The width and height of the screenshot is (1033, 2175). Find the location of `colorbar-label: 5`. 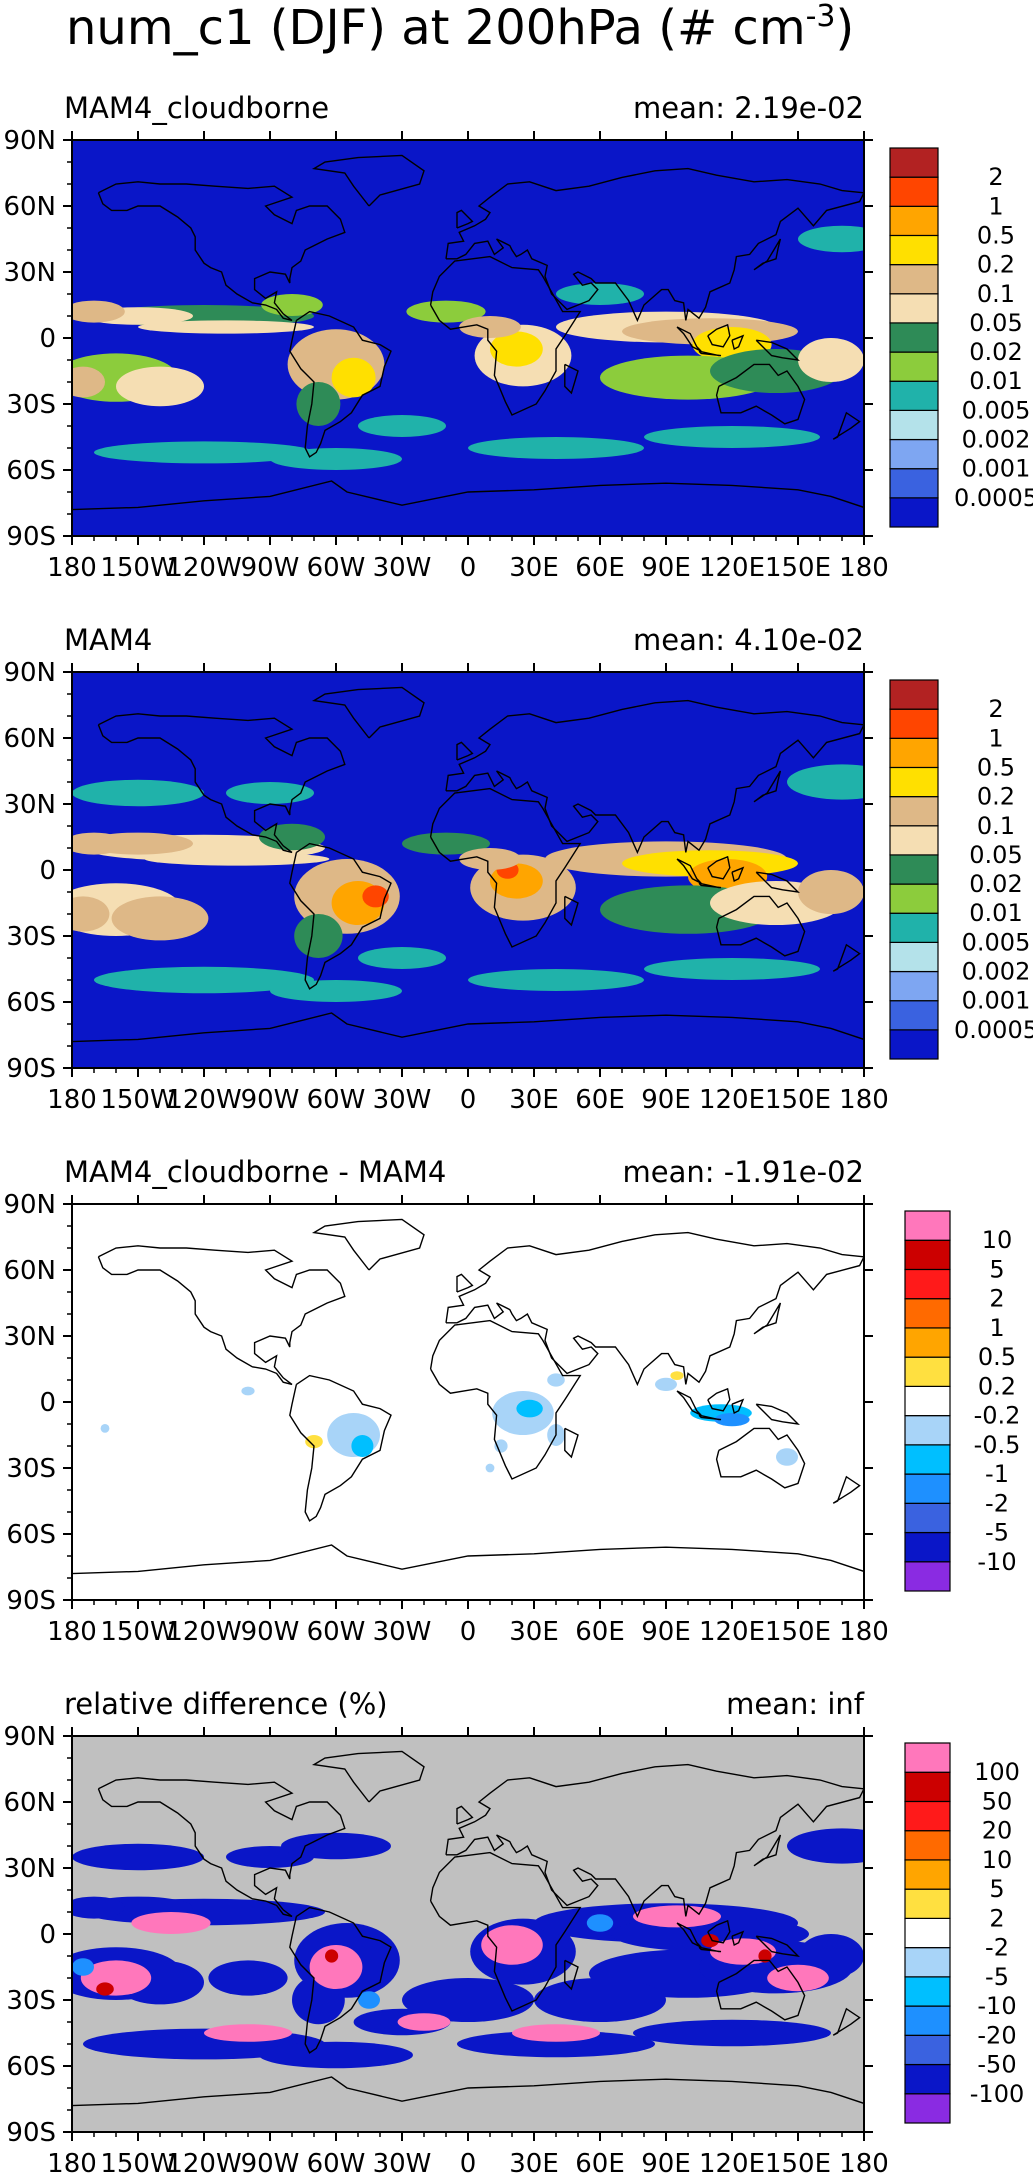

colorbar-label: 5 is located at coordinates (996, 1889).